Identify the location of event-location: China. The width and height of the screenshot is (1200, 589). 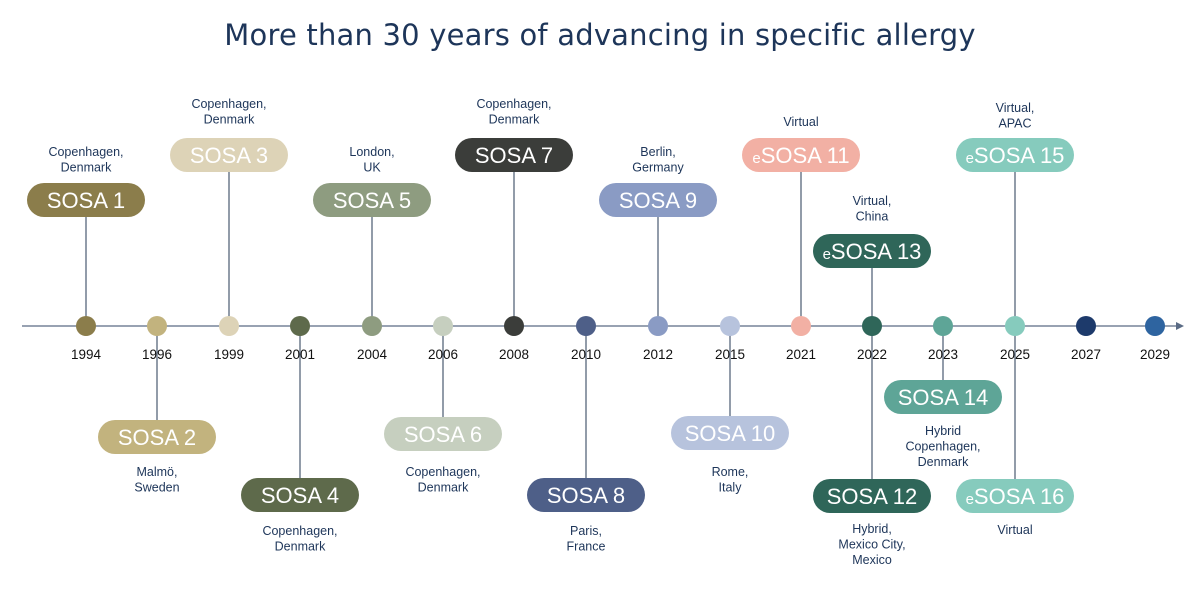
(872, 217).